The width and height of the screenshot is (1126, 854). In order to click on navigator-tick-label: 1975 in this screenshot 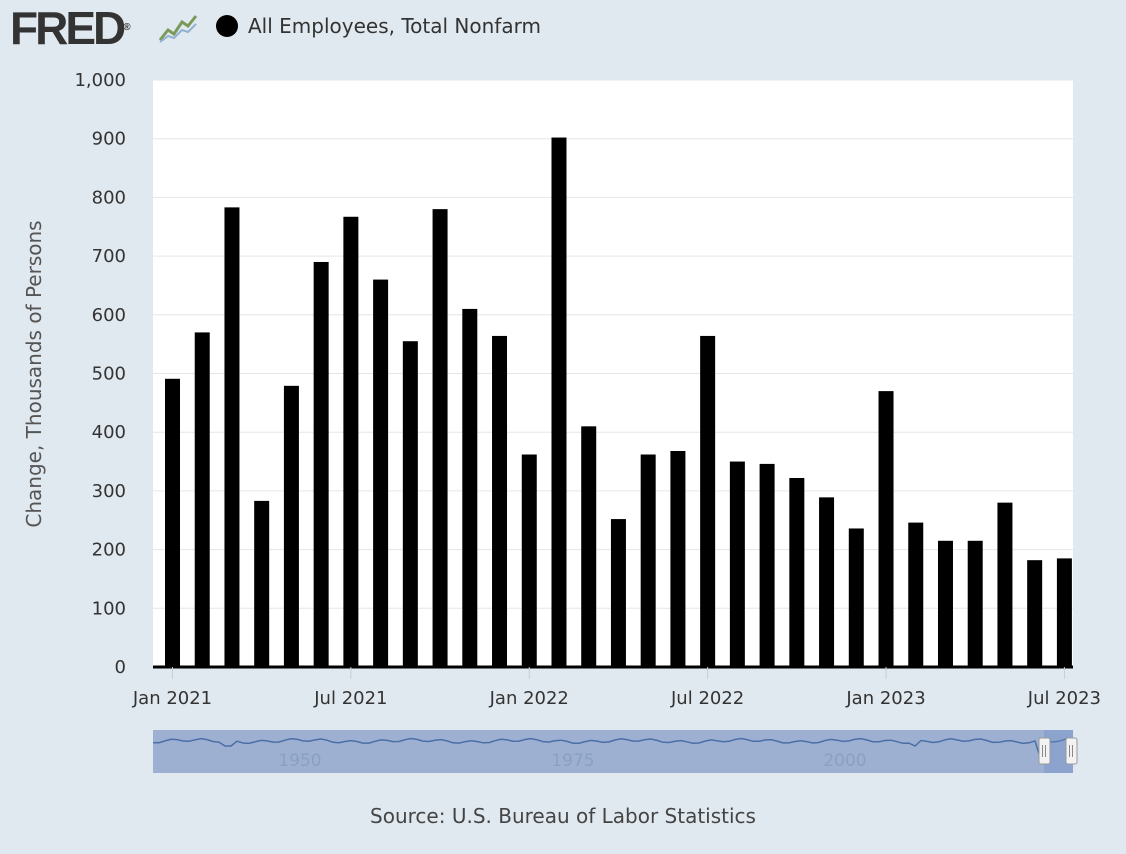, I will do `click(572, 761)`.